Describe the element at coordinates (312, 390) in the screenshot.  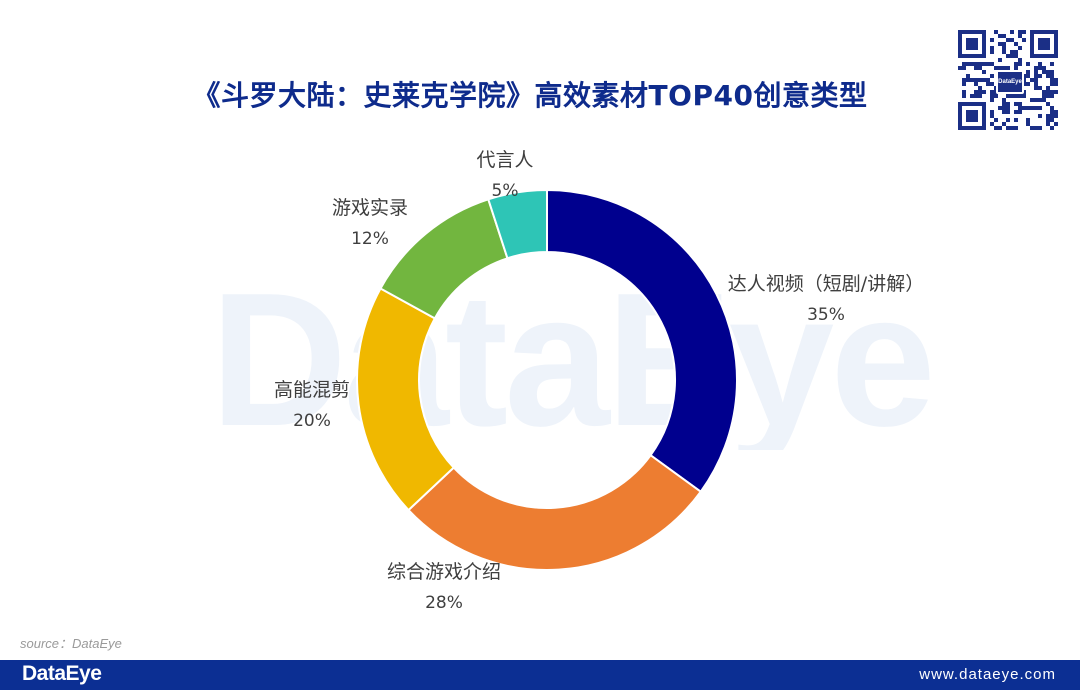
I see `slice-label-2: 高能混剪` at that location.